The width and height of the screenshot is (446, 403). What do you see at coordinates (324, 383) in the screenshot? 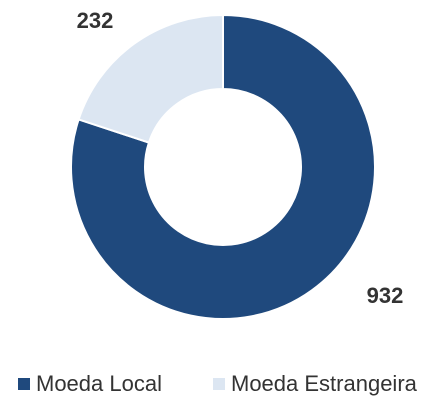
I see `legend-label: Moeda Estrangeira` at bounding box center [324, 383].